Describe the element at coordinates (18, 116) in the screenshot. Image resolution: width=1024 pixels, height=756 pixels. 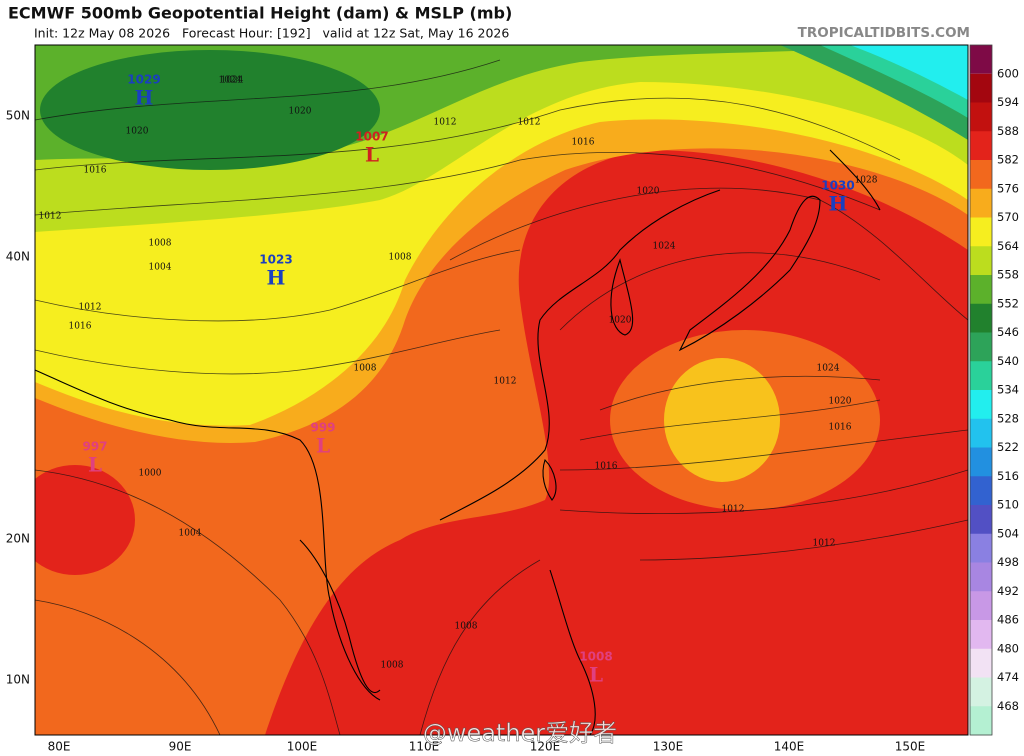
I see `lat-label: 50N` at that location.